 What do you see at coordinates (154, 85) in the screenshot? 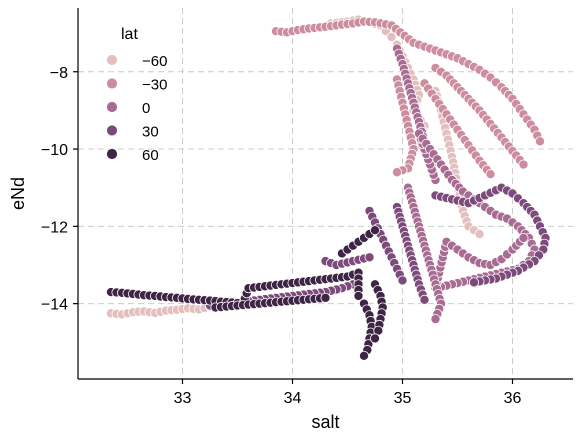
I see `legend-label: −30` at bounding box center [154, 85].